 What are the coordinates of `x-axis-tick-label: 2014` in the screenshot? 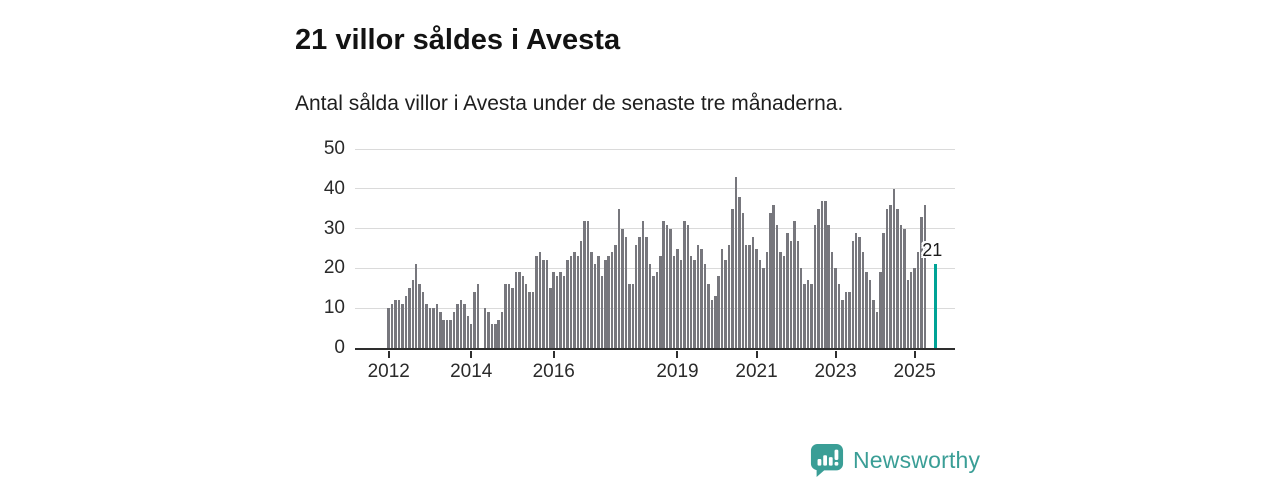 It's located at (471, 371).